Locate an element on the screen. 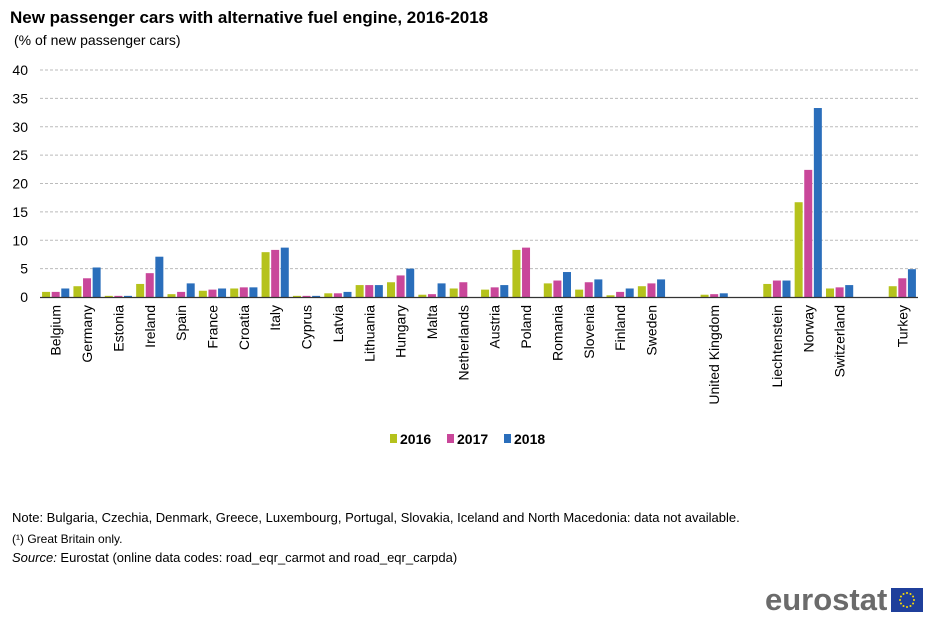 The width and height of the screenshot is (940, 629). x-tick-label: Croatia is located at coordinates (244, 327).